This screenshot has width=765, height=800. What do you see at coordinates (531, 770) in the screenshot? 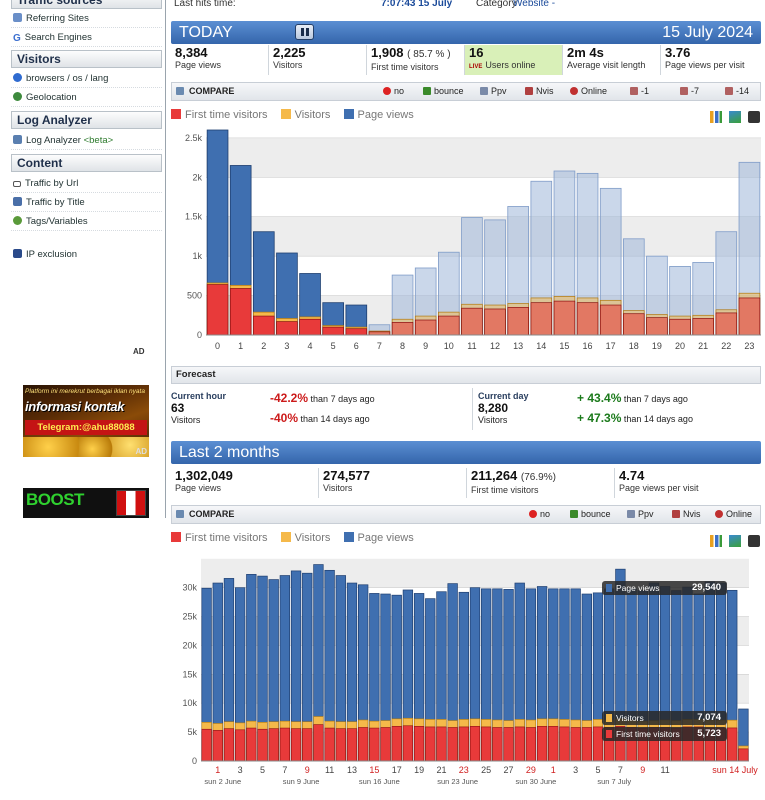
I see `x-tick-label: 29` at bounding box center [531, 770].